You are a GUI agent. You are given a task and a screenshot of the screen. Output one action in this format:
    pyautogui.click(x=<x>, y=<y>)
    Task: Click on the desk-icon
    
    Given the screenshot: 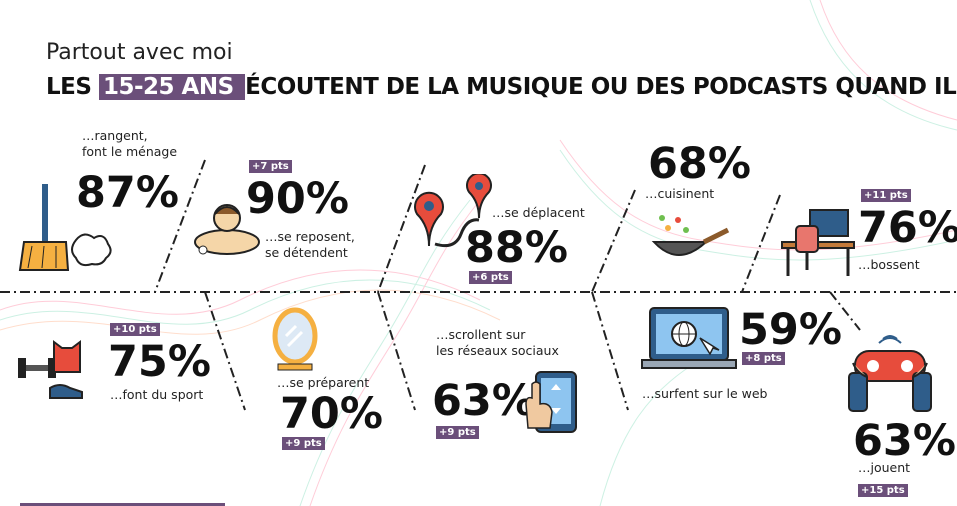 What is the action you would take?
    pyautogui.click(x=818, y=242)
    